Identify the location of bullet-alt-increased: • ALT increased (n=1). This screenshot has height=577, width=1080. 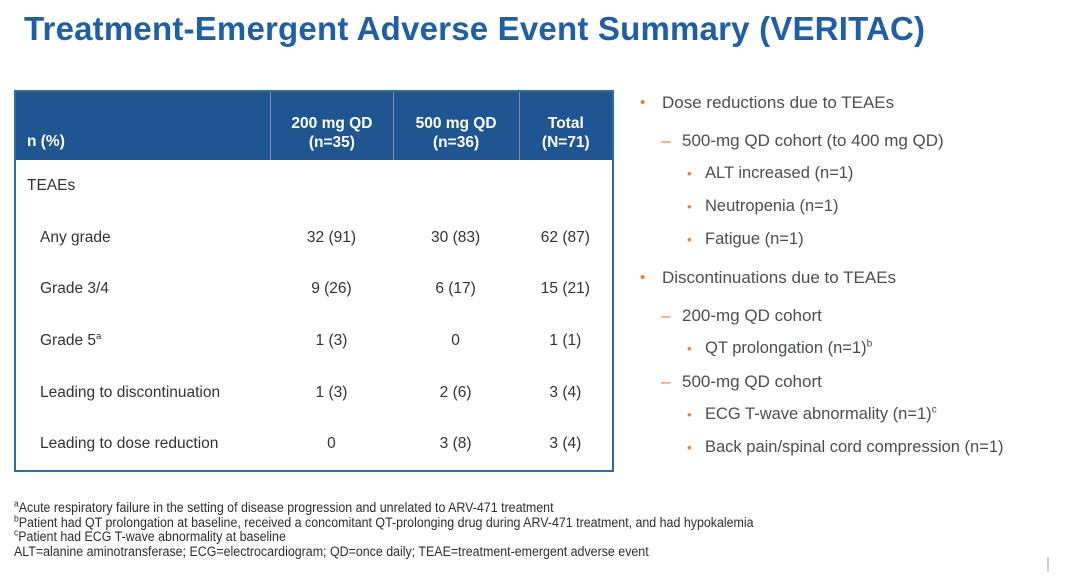
(857, 173).